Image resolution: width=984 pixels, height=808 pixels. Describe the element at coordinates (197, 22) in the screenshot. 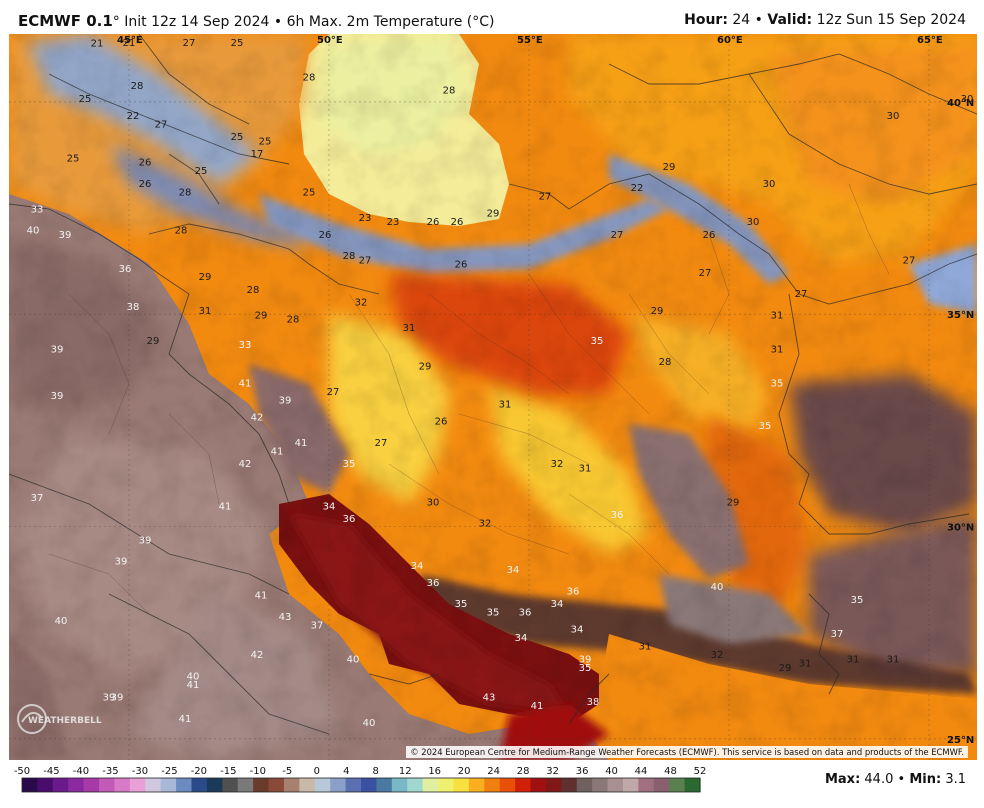

I see `init-time: Init 12z 14 Sep 2024` at that location.